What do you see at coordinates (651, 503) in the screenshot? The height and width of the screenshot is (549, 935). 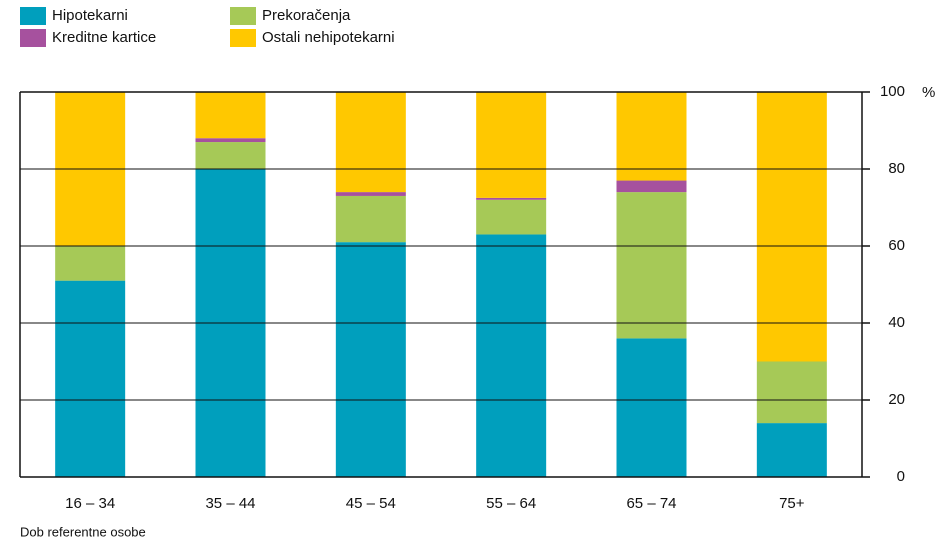 I see `x-tick-label: 65 – 74` at bounding box center [651, 503].